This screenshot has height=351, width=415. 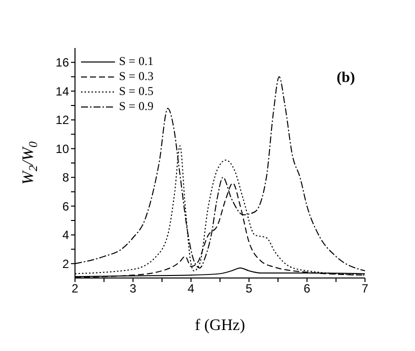 I want to click on y-tick-label: 12, so click(x=63, y=120).